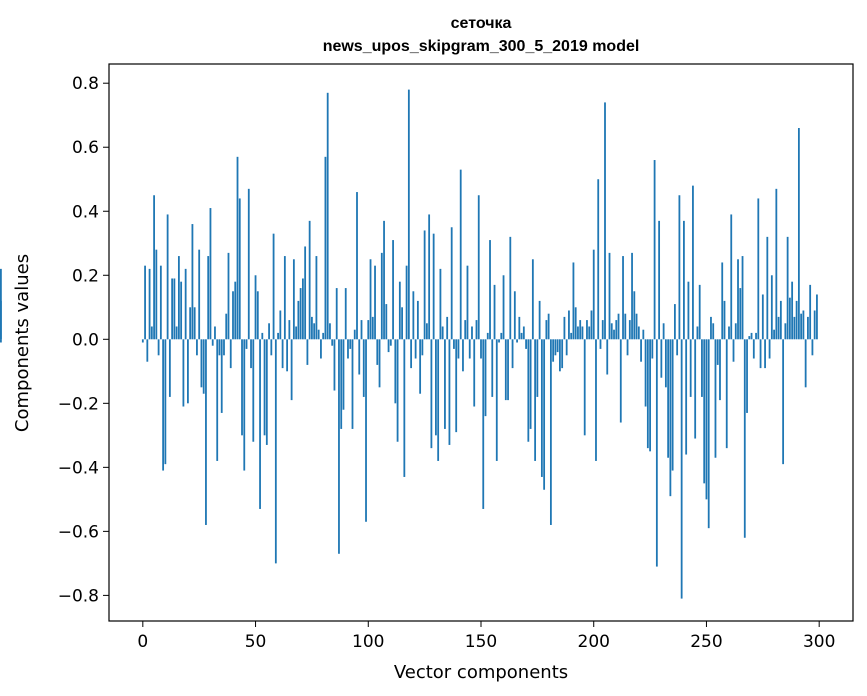 This screenshot has width=867, height=696. What do you see at coordinates (85, 212) in the screenshot?
I see `y-tick-label: 0.4` at bounding box center [85, 212].